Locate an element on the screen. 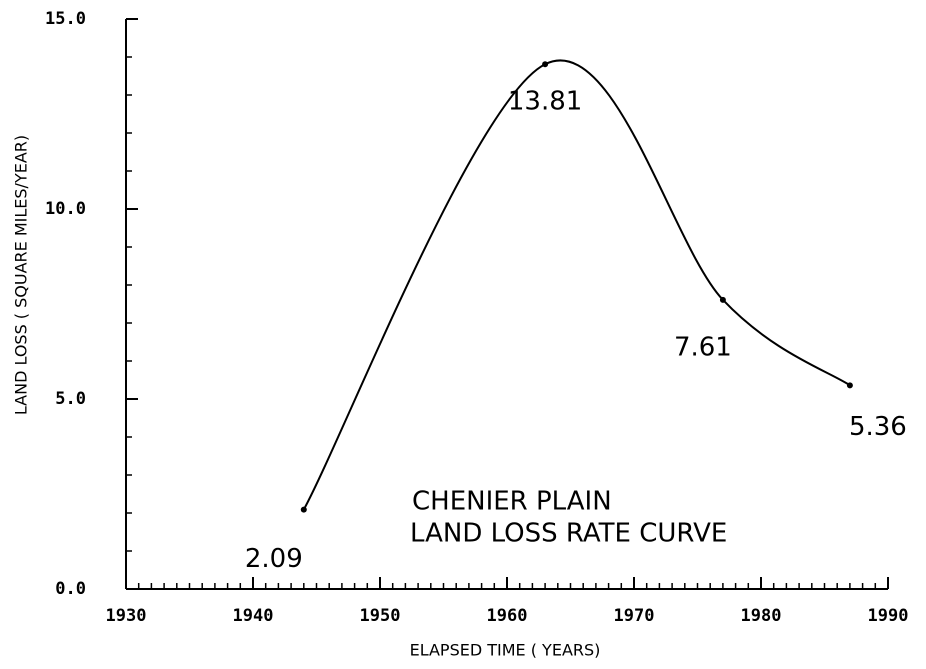 This screenshot has height=669, width=926. data-label: 2.09 is located at coordinates (274, 559).